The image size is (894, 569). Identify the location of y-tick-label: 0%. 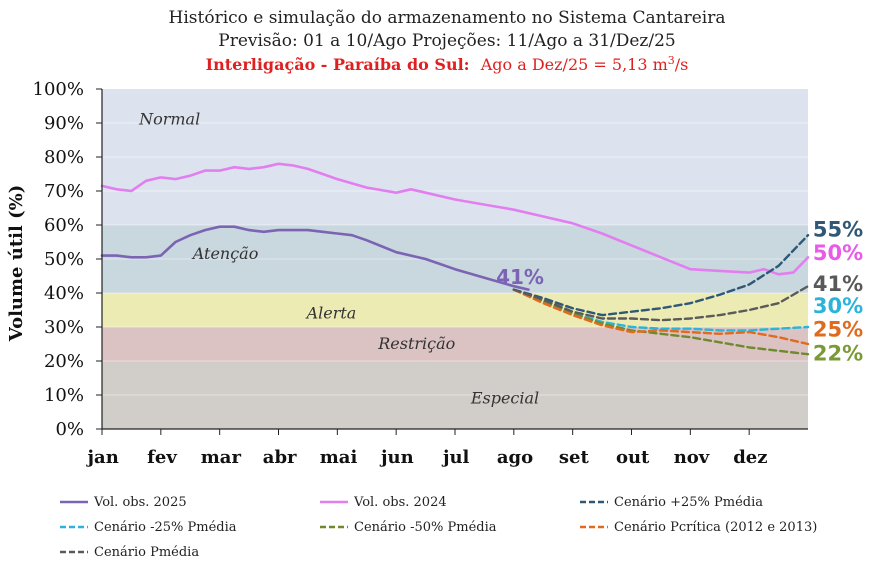
(69, 429).